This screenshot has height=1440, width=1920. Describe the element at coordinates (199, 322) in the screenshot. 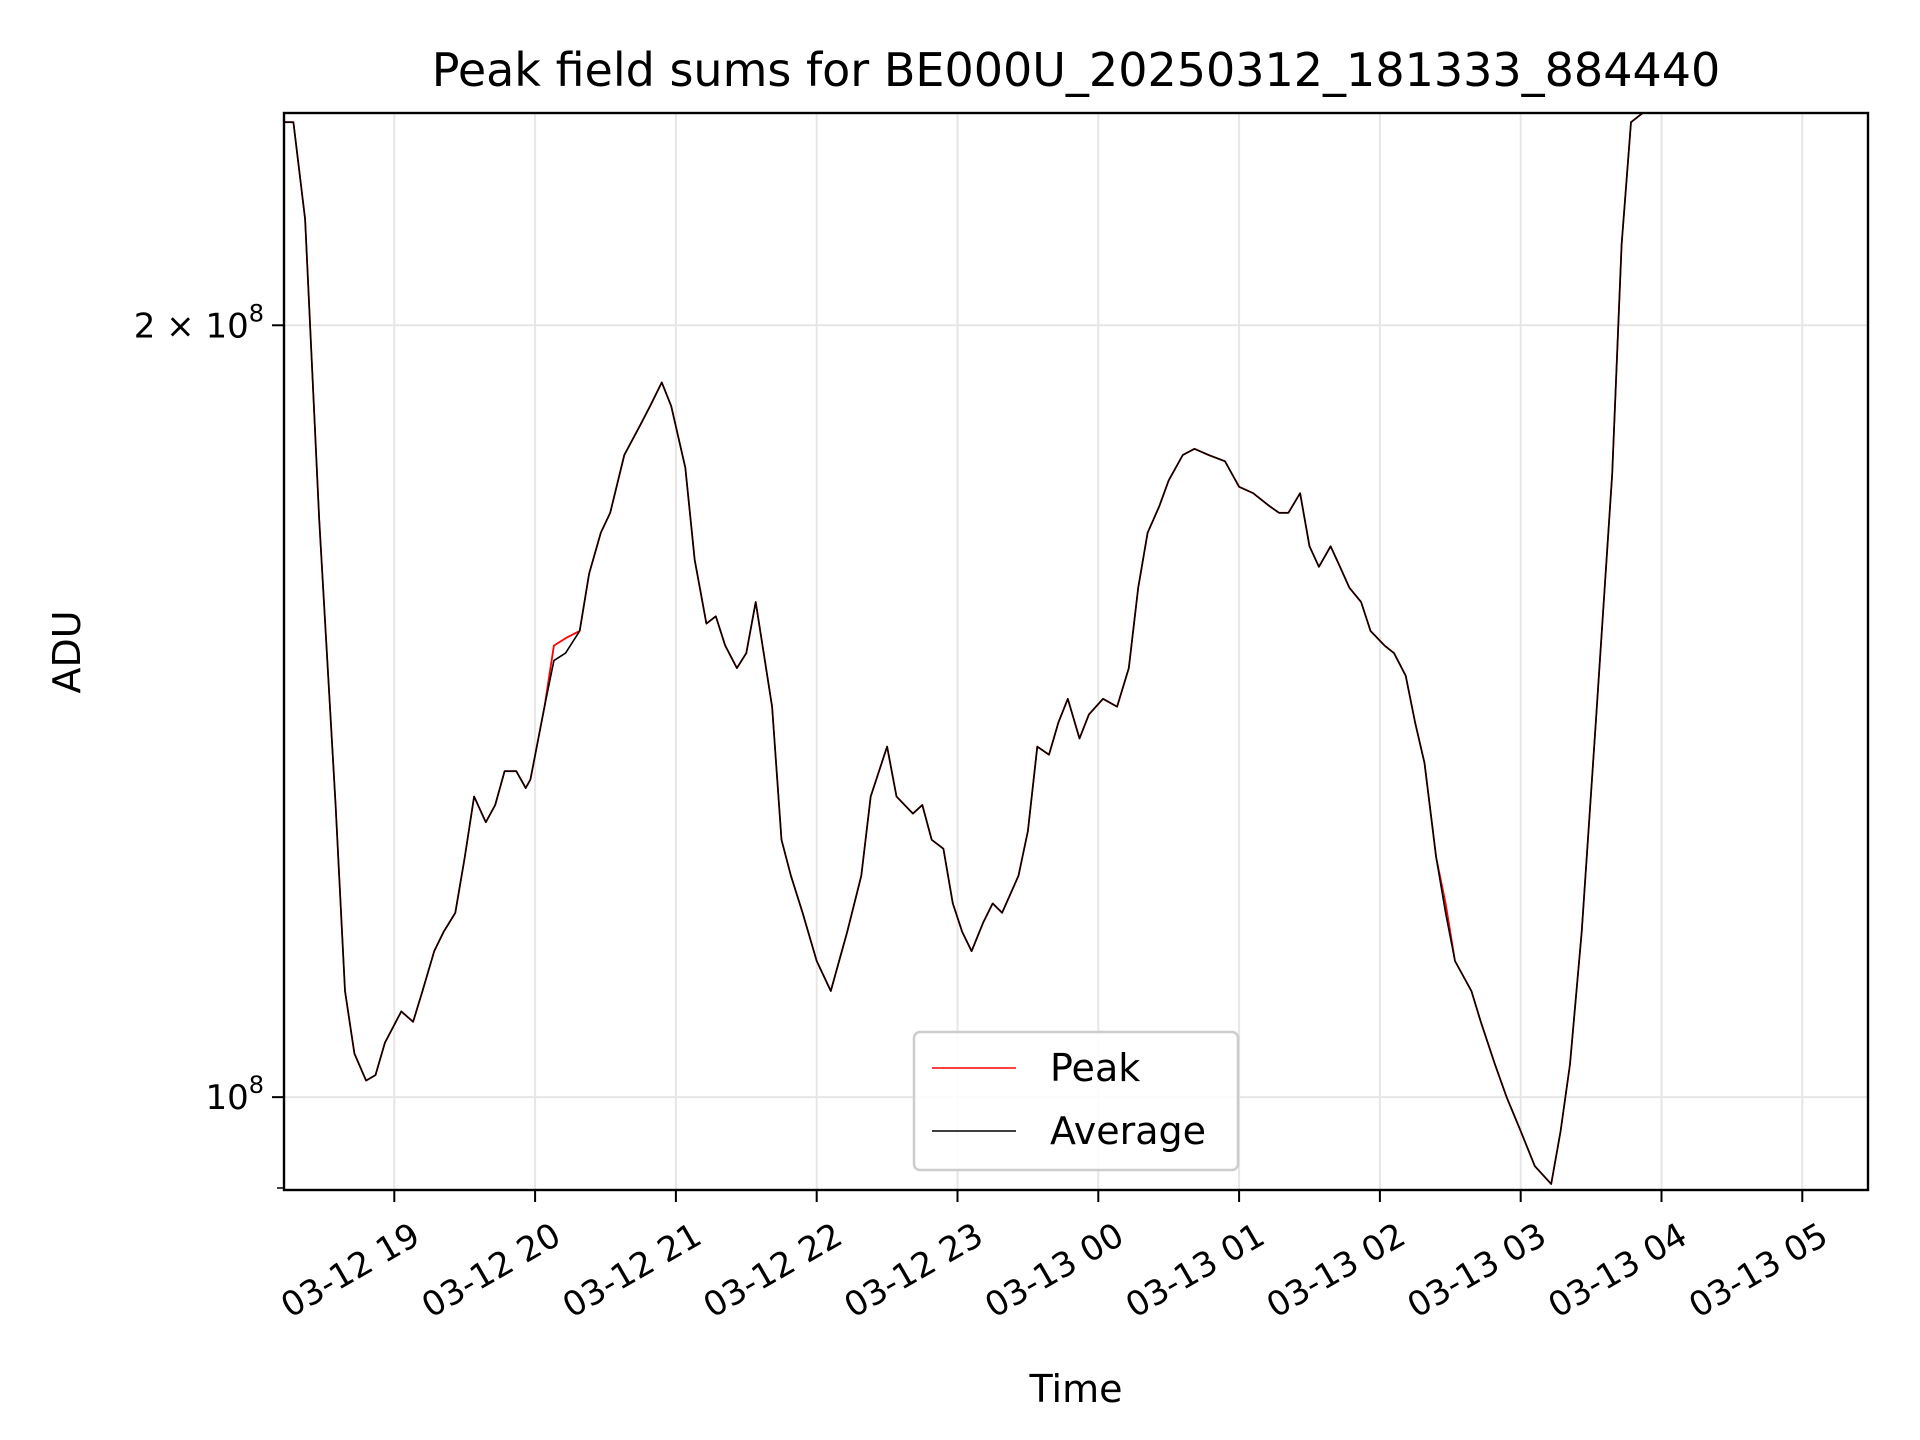

I see `y-tick-label: 2 × 108` at that location.